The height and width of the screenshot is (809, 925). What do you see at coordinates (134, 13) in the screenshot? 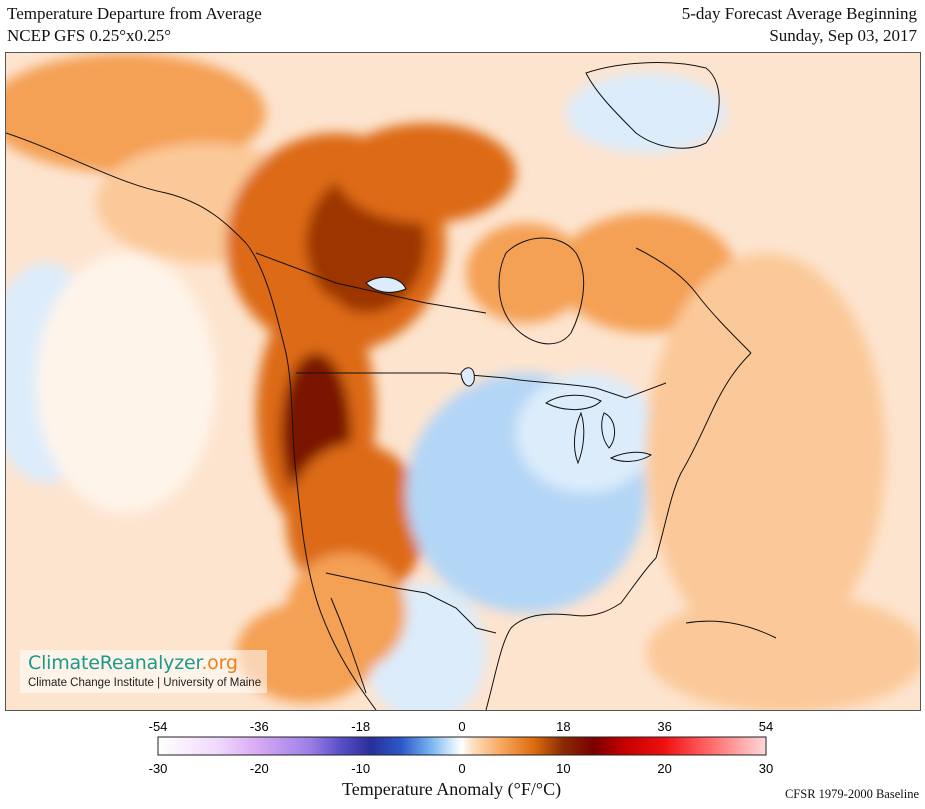
I see `chart-title: Temperature Departure from Average` at bounding box center [134, 13].